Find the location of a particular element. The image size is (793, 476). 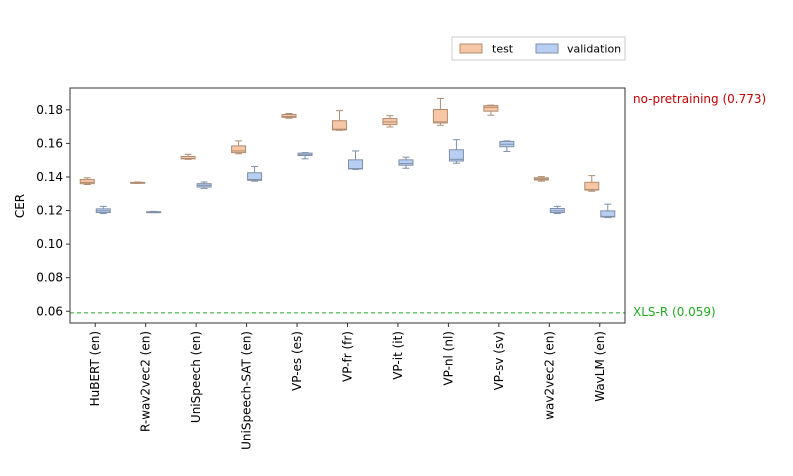

y-tick-label: 0.12 is located at coordinates (49, 211).